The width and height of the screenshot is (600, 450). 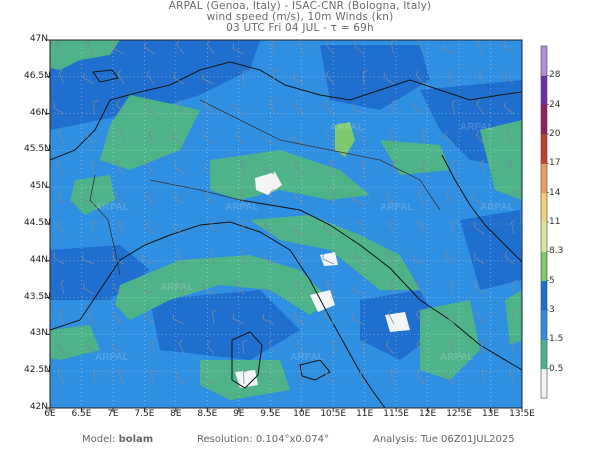 What do you see at coordinates (38, 112) in the screenshot?
I see `lat-label: 46N` at bounding box center [38, 112].